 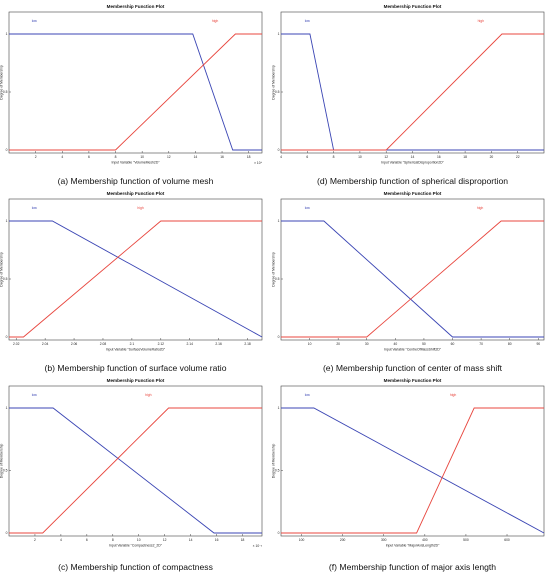 I want to click on panel-3-series-line-low, so click(x=412, y=279).